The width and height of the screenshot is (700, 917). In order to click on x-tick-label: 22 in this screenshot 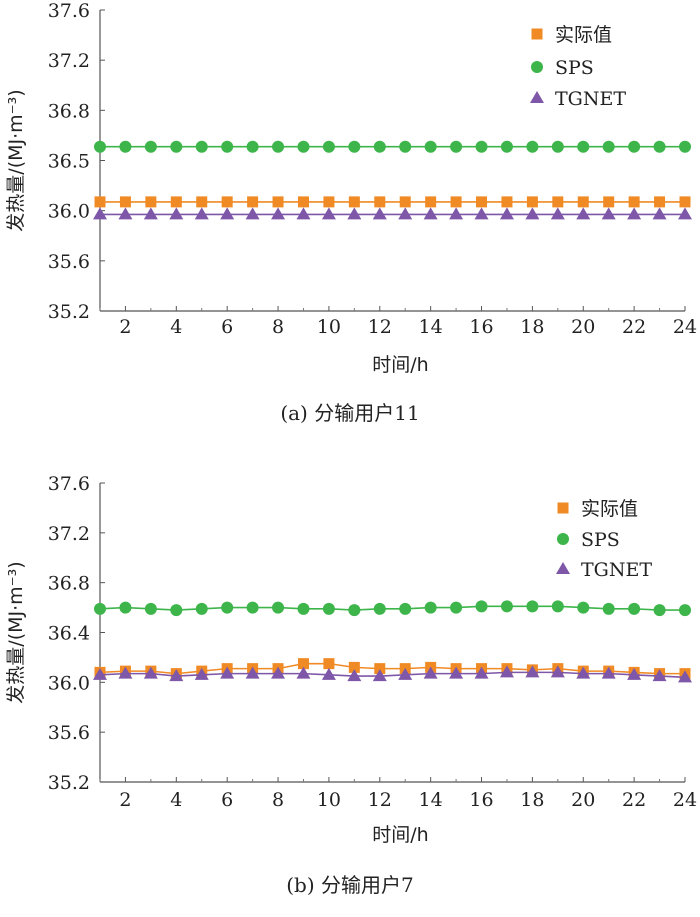, I will do `click(634, 800)`.